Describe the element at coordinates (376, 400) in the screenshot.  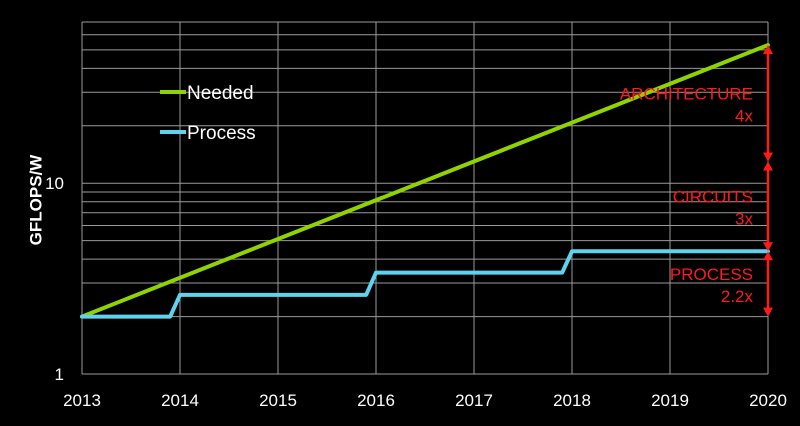
I see `x-tick-label: 2016` at that location.